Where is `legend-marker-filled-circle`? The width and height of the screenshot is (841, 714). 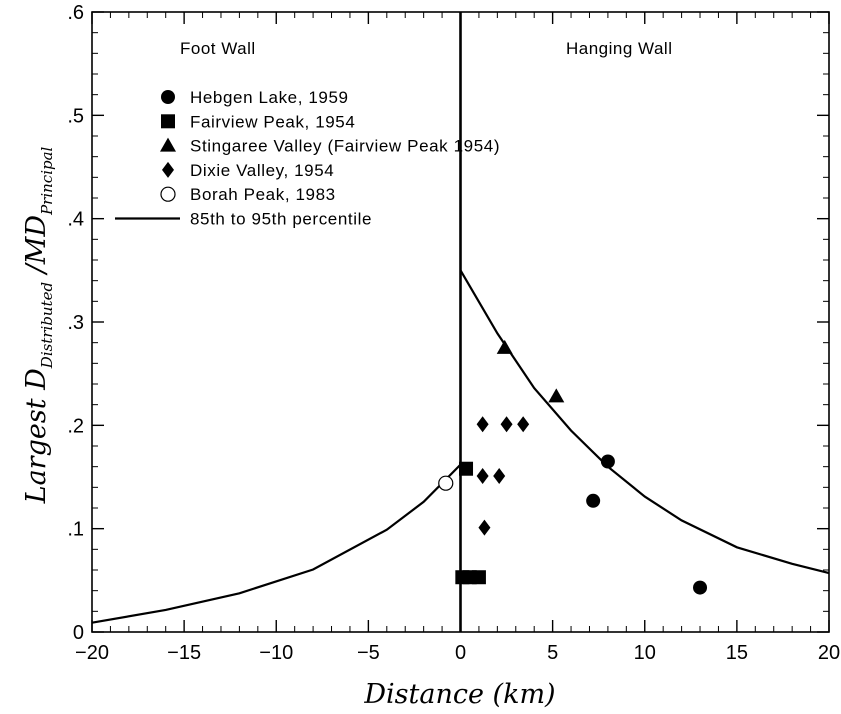
legend-marker-filled-circle is located at coordinates (168, 97).